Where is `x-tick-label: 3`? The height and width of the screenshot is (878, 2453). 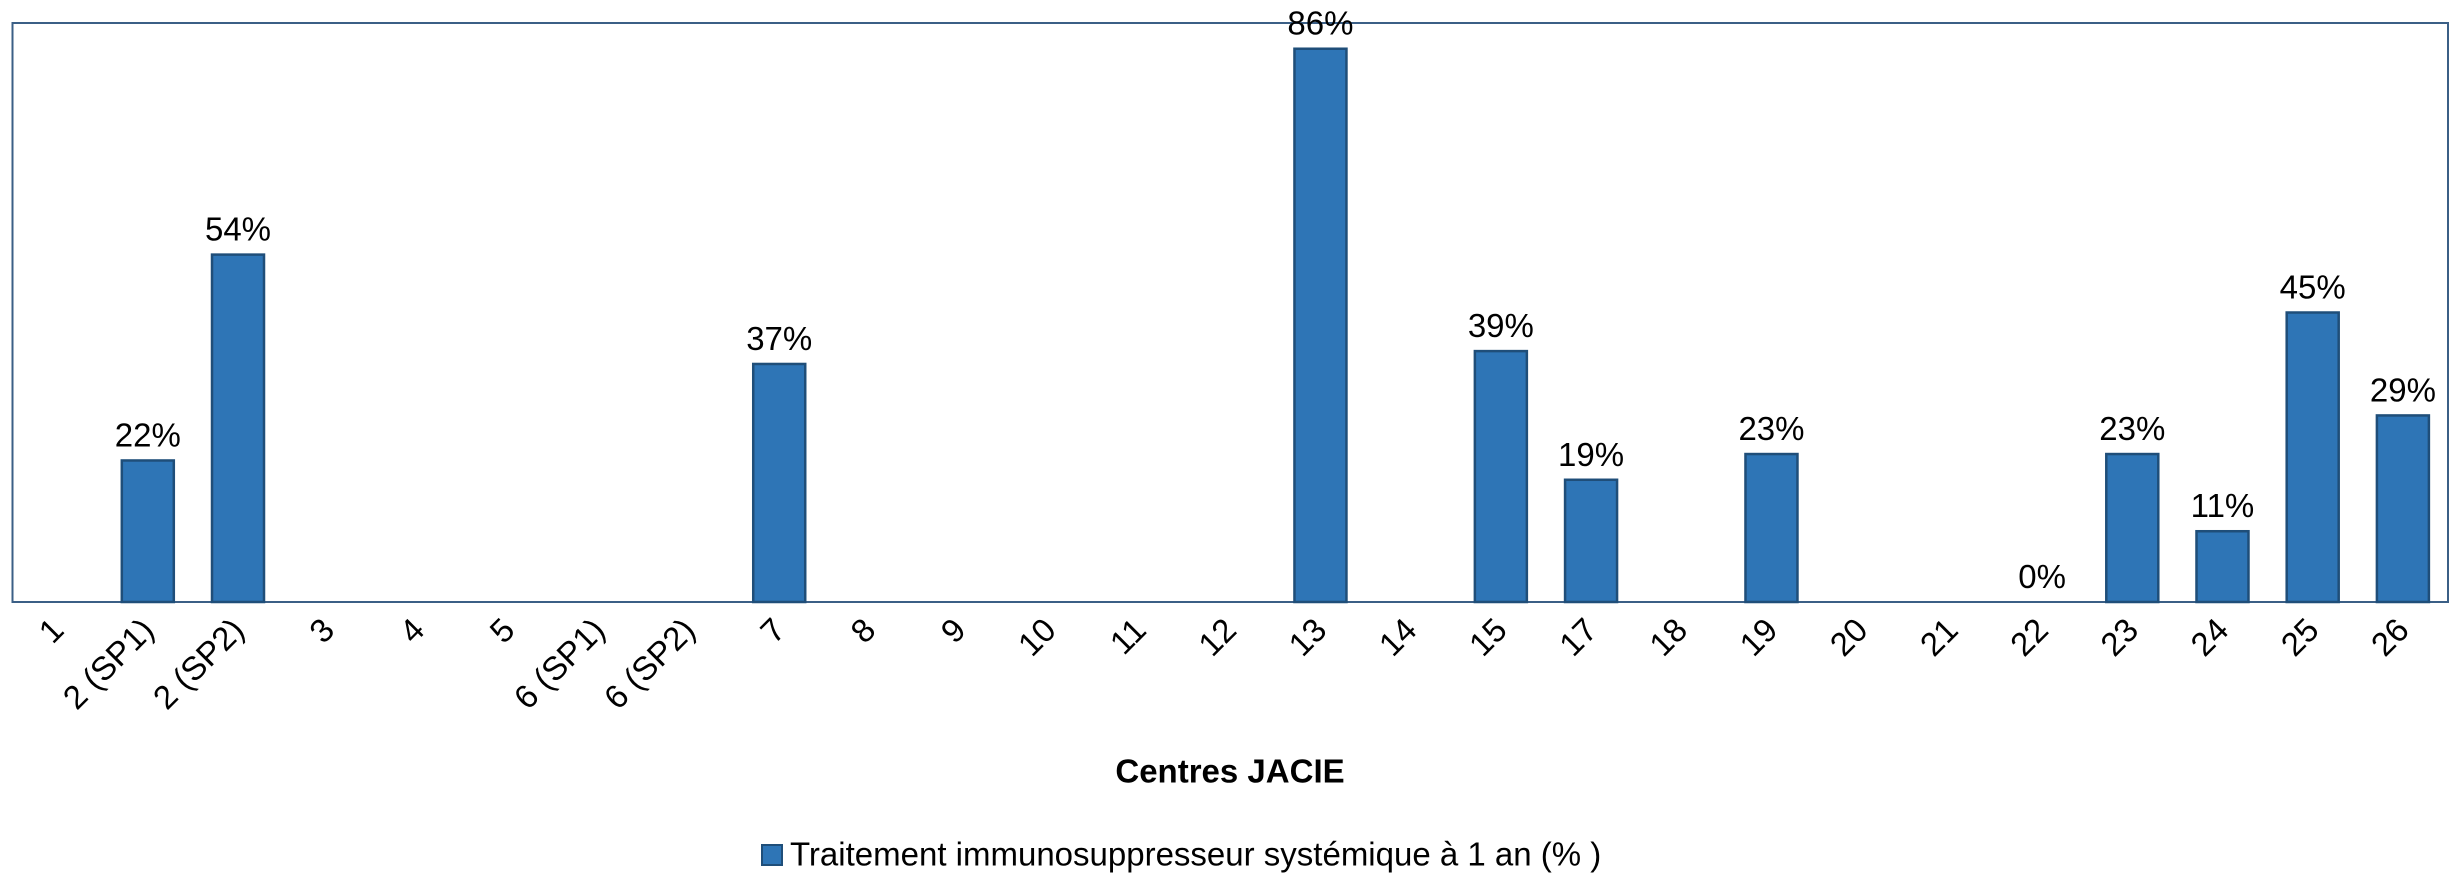
x-tick-label: 3 is located at coordinates (321, 630).